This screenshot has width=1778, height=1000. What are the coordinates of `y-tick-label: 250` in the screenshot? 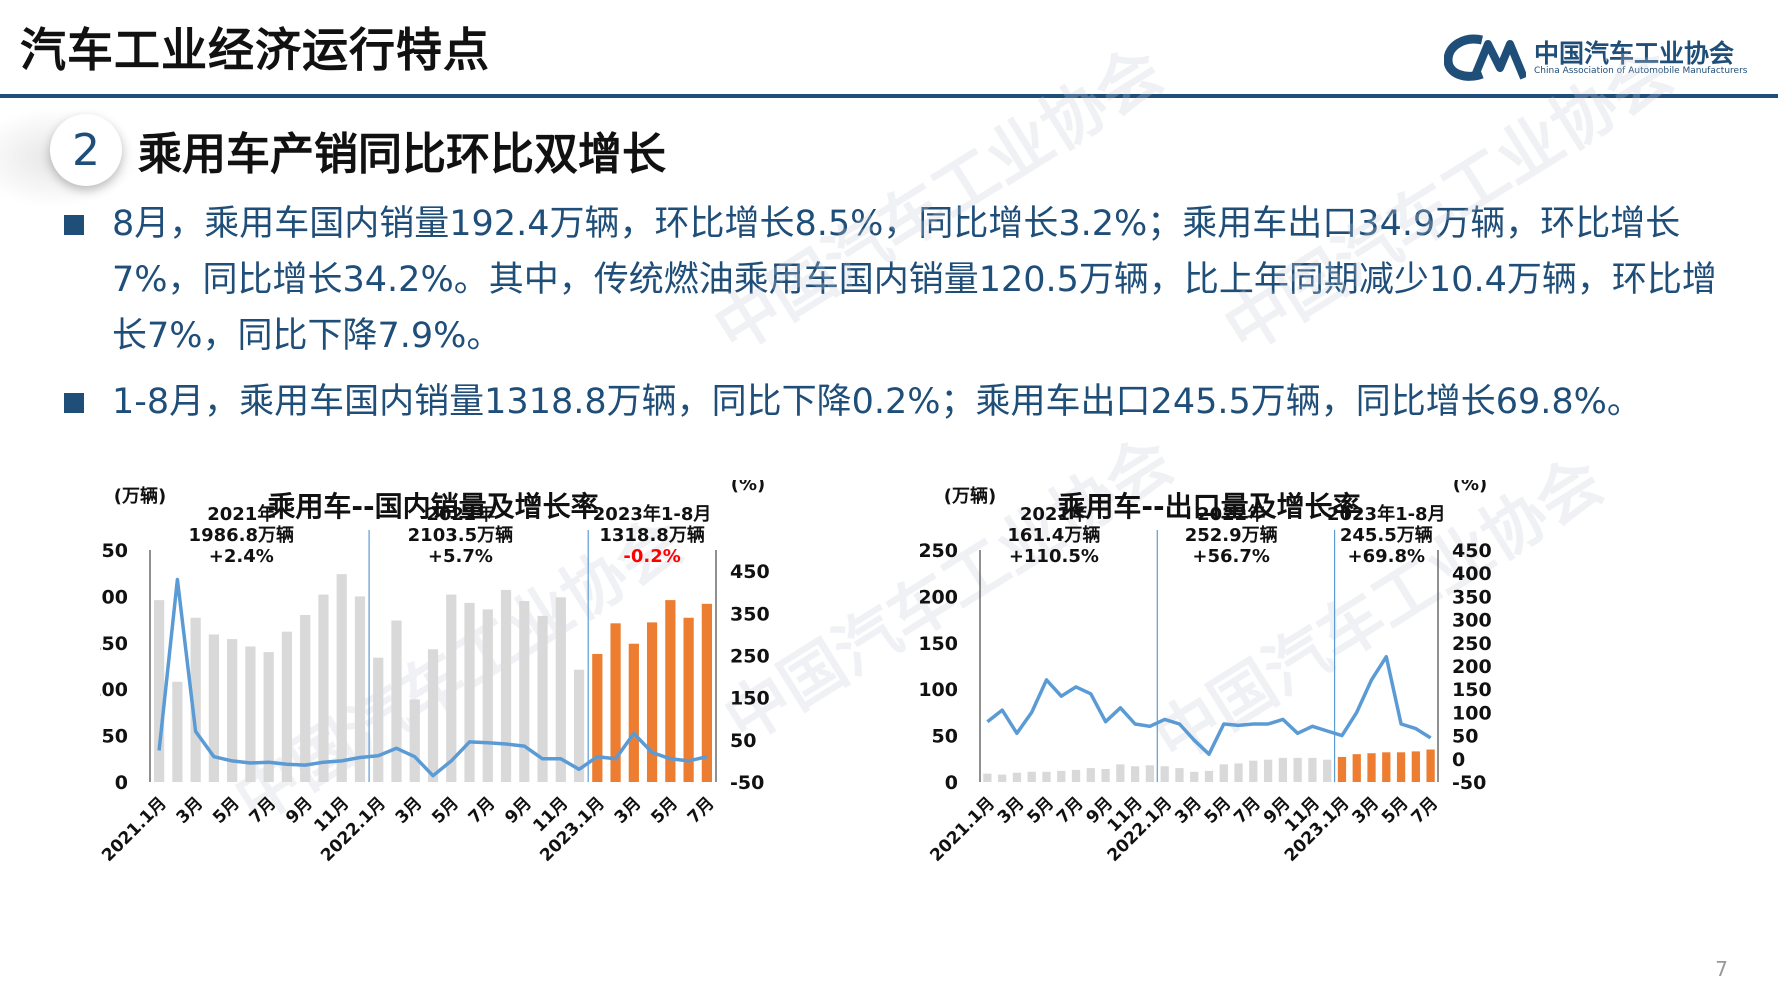 It's located at (114, 551).